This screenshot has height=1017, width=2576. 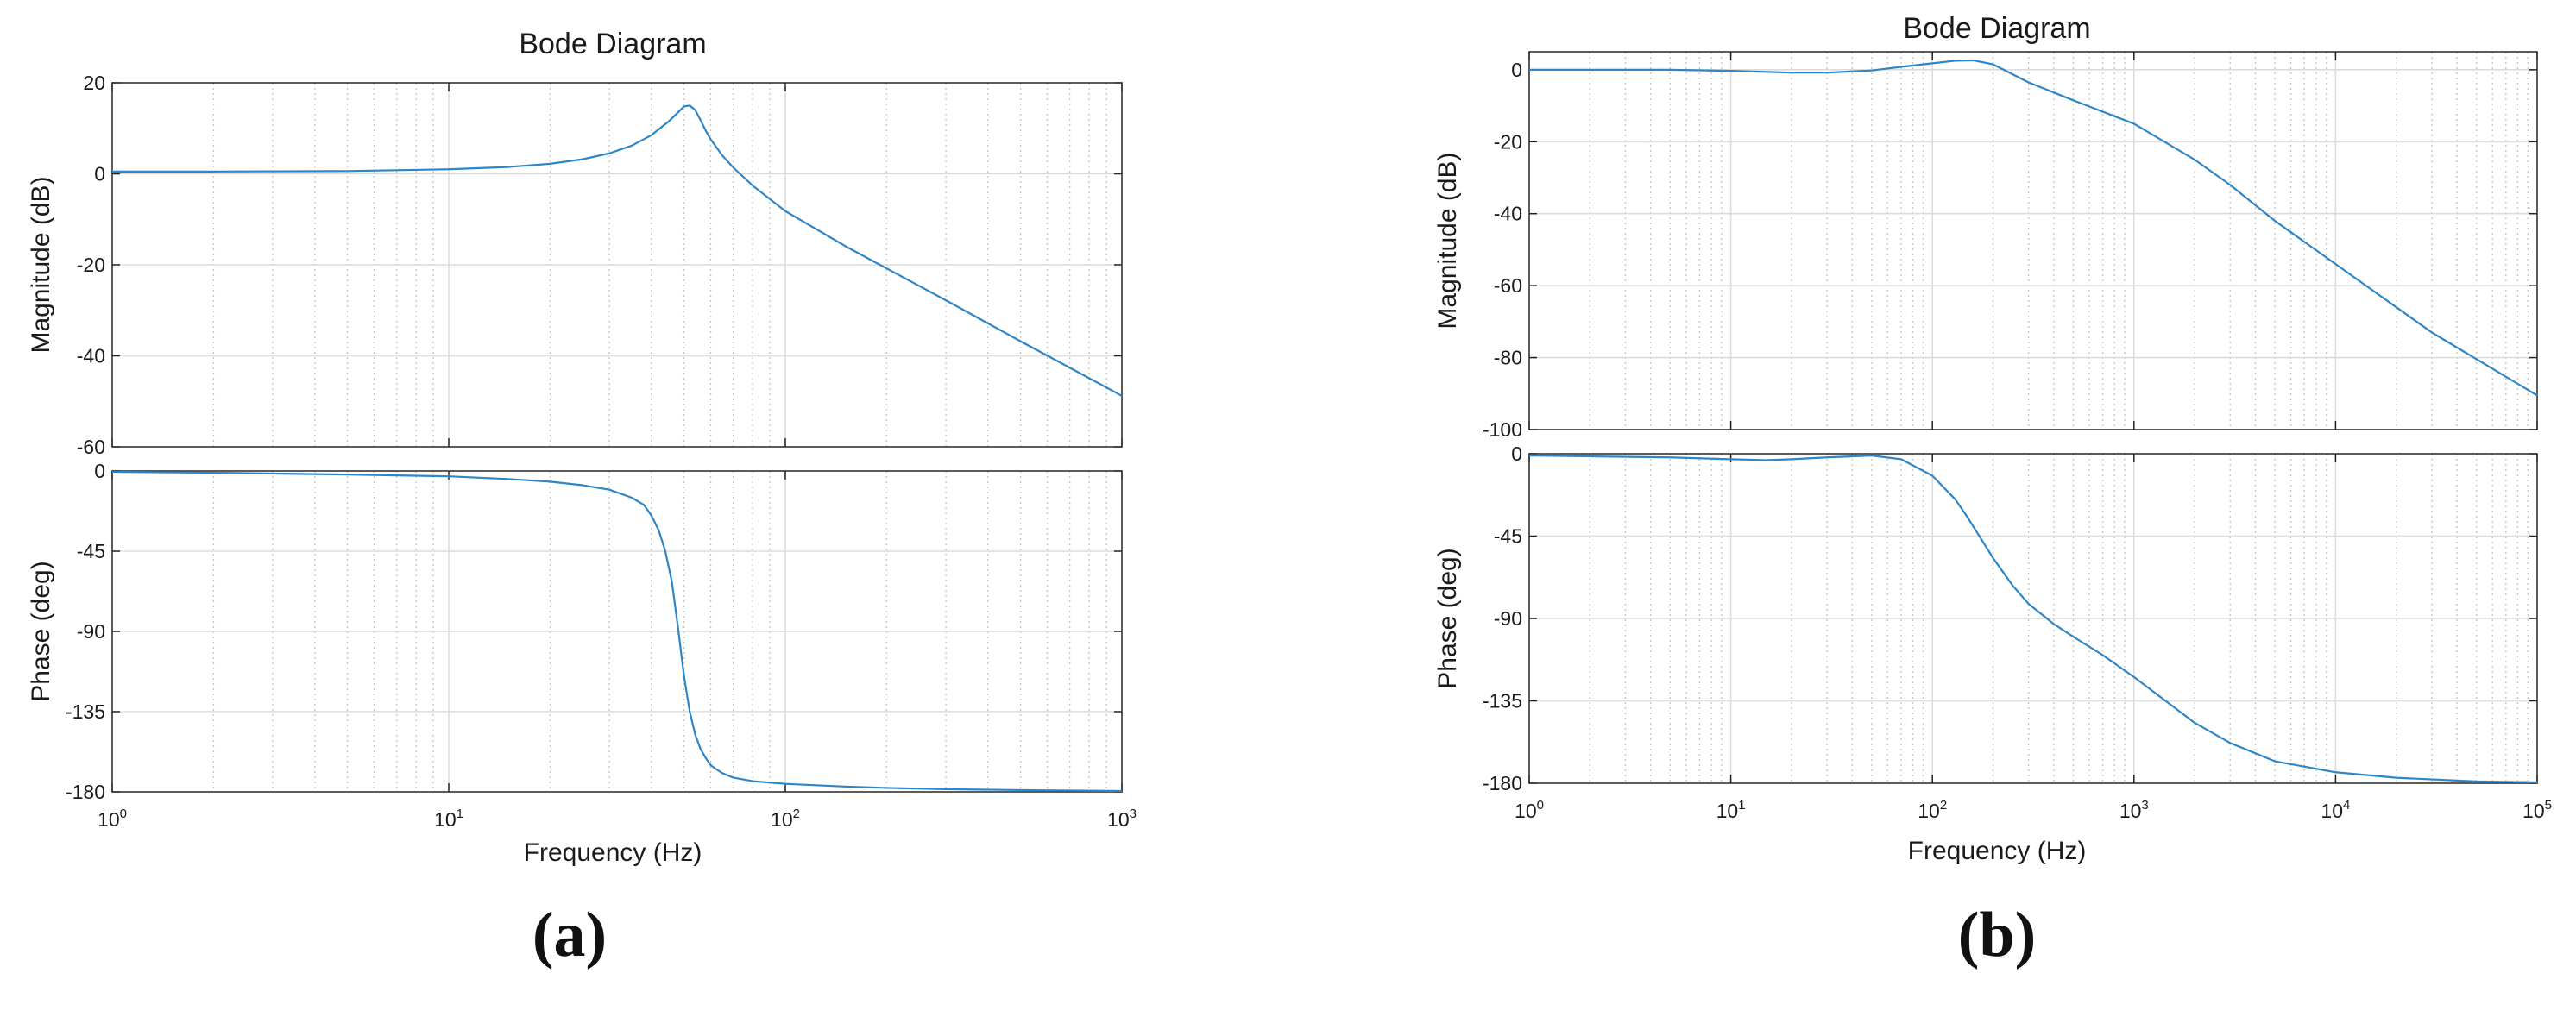 I want to click on subfigure-caption: (a), so click(x=570, y=935).